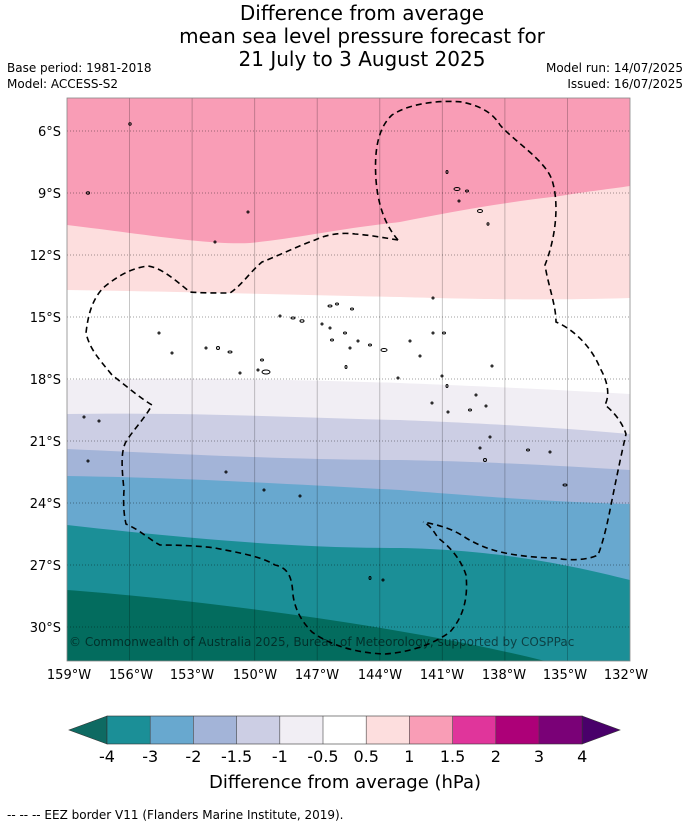 This screenshot has width=690, height=827. I want to click on colorbar-tick: 2, so click(496, 756).